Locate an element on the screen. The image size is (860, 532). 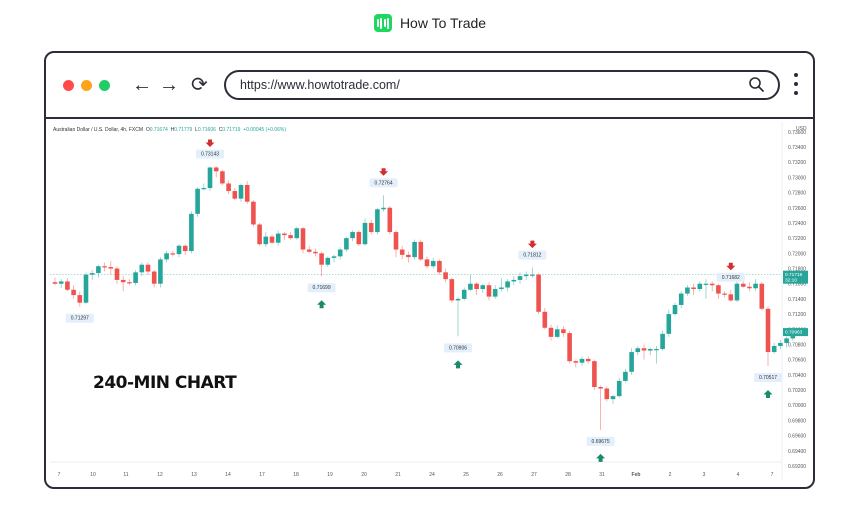
swing-low-marker: 0.69675 is located at coordinates (600, 449).